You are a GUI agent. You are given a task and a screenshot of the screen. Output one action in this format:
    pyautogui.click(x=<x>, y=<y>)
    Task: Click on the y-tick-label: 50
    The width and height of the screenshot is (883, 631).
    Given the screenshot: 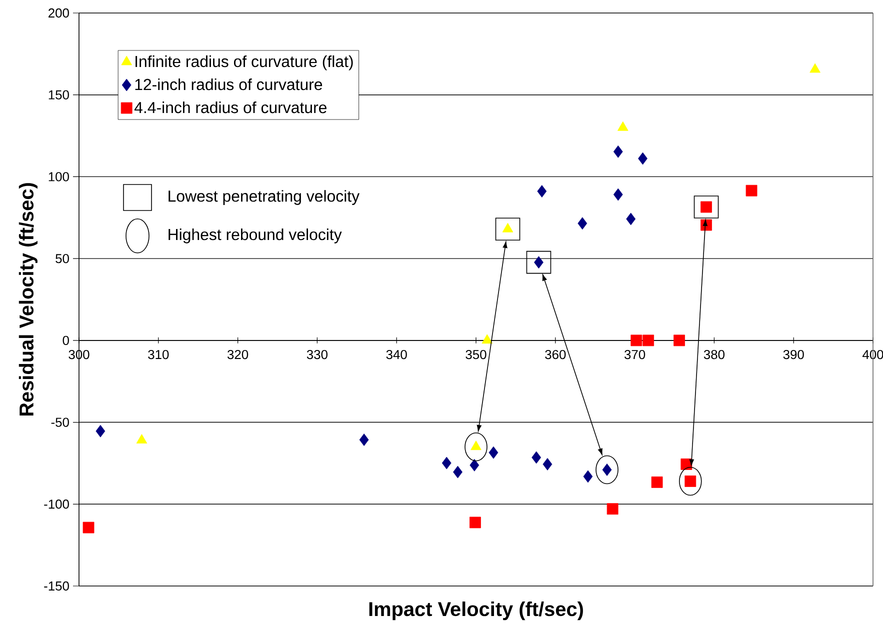 What is the action you would take?
    pyautogui.click(x=62, y=259)
    